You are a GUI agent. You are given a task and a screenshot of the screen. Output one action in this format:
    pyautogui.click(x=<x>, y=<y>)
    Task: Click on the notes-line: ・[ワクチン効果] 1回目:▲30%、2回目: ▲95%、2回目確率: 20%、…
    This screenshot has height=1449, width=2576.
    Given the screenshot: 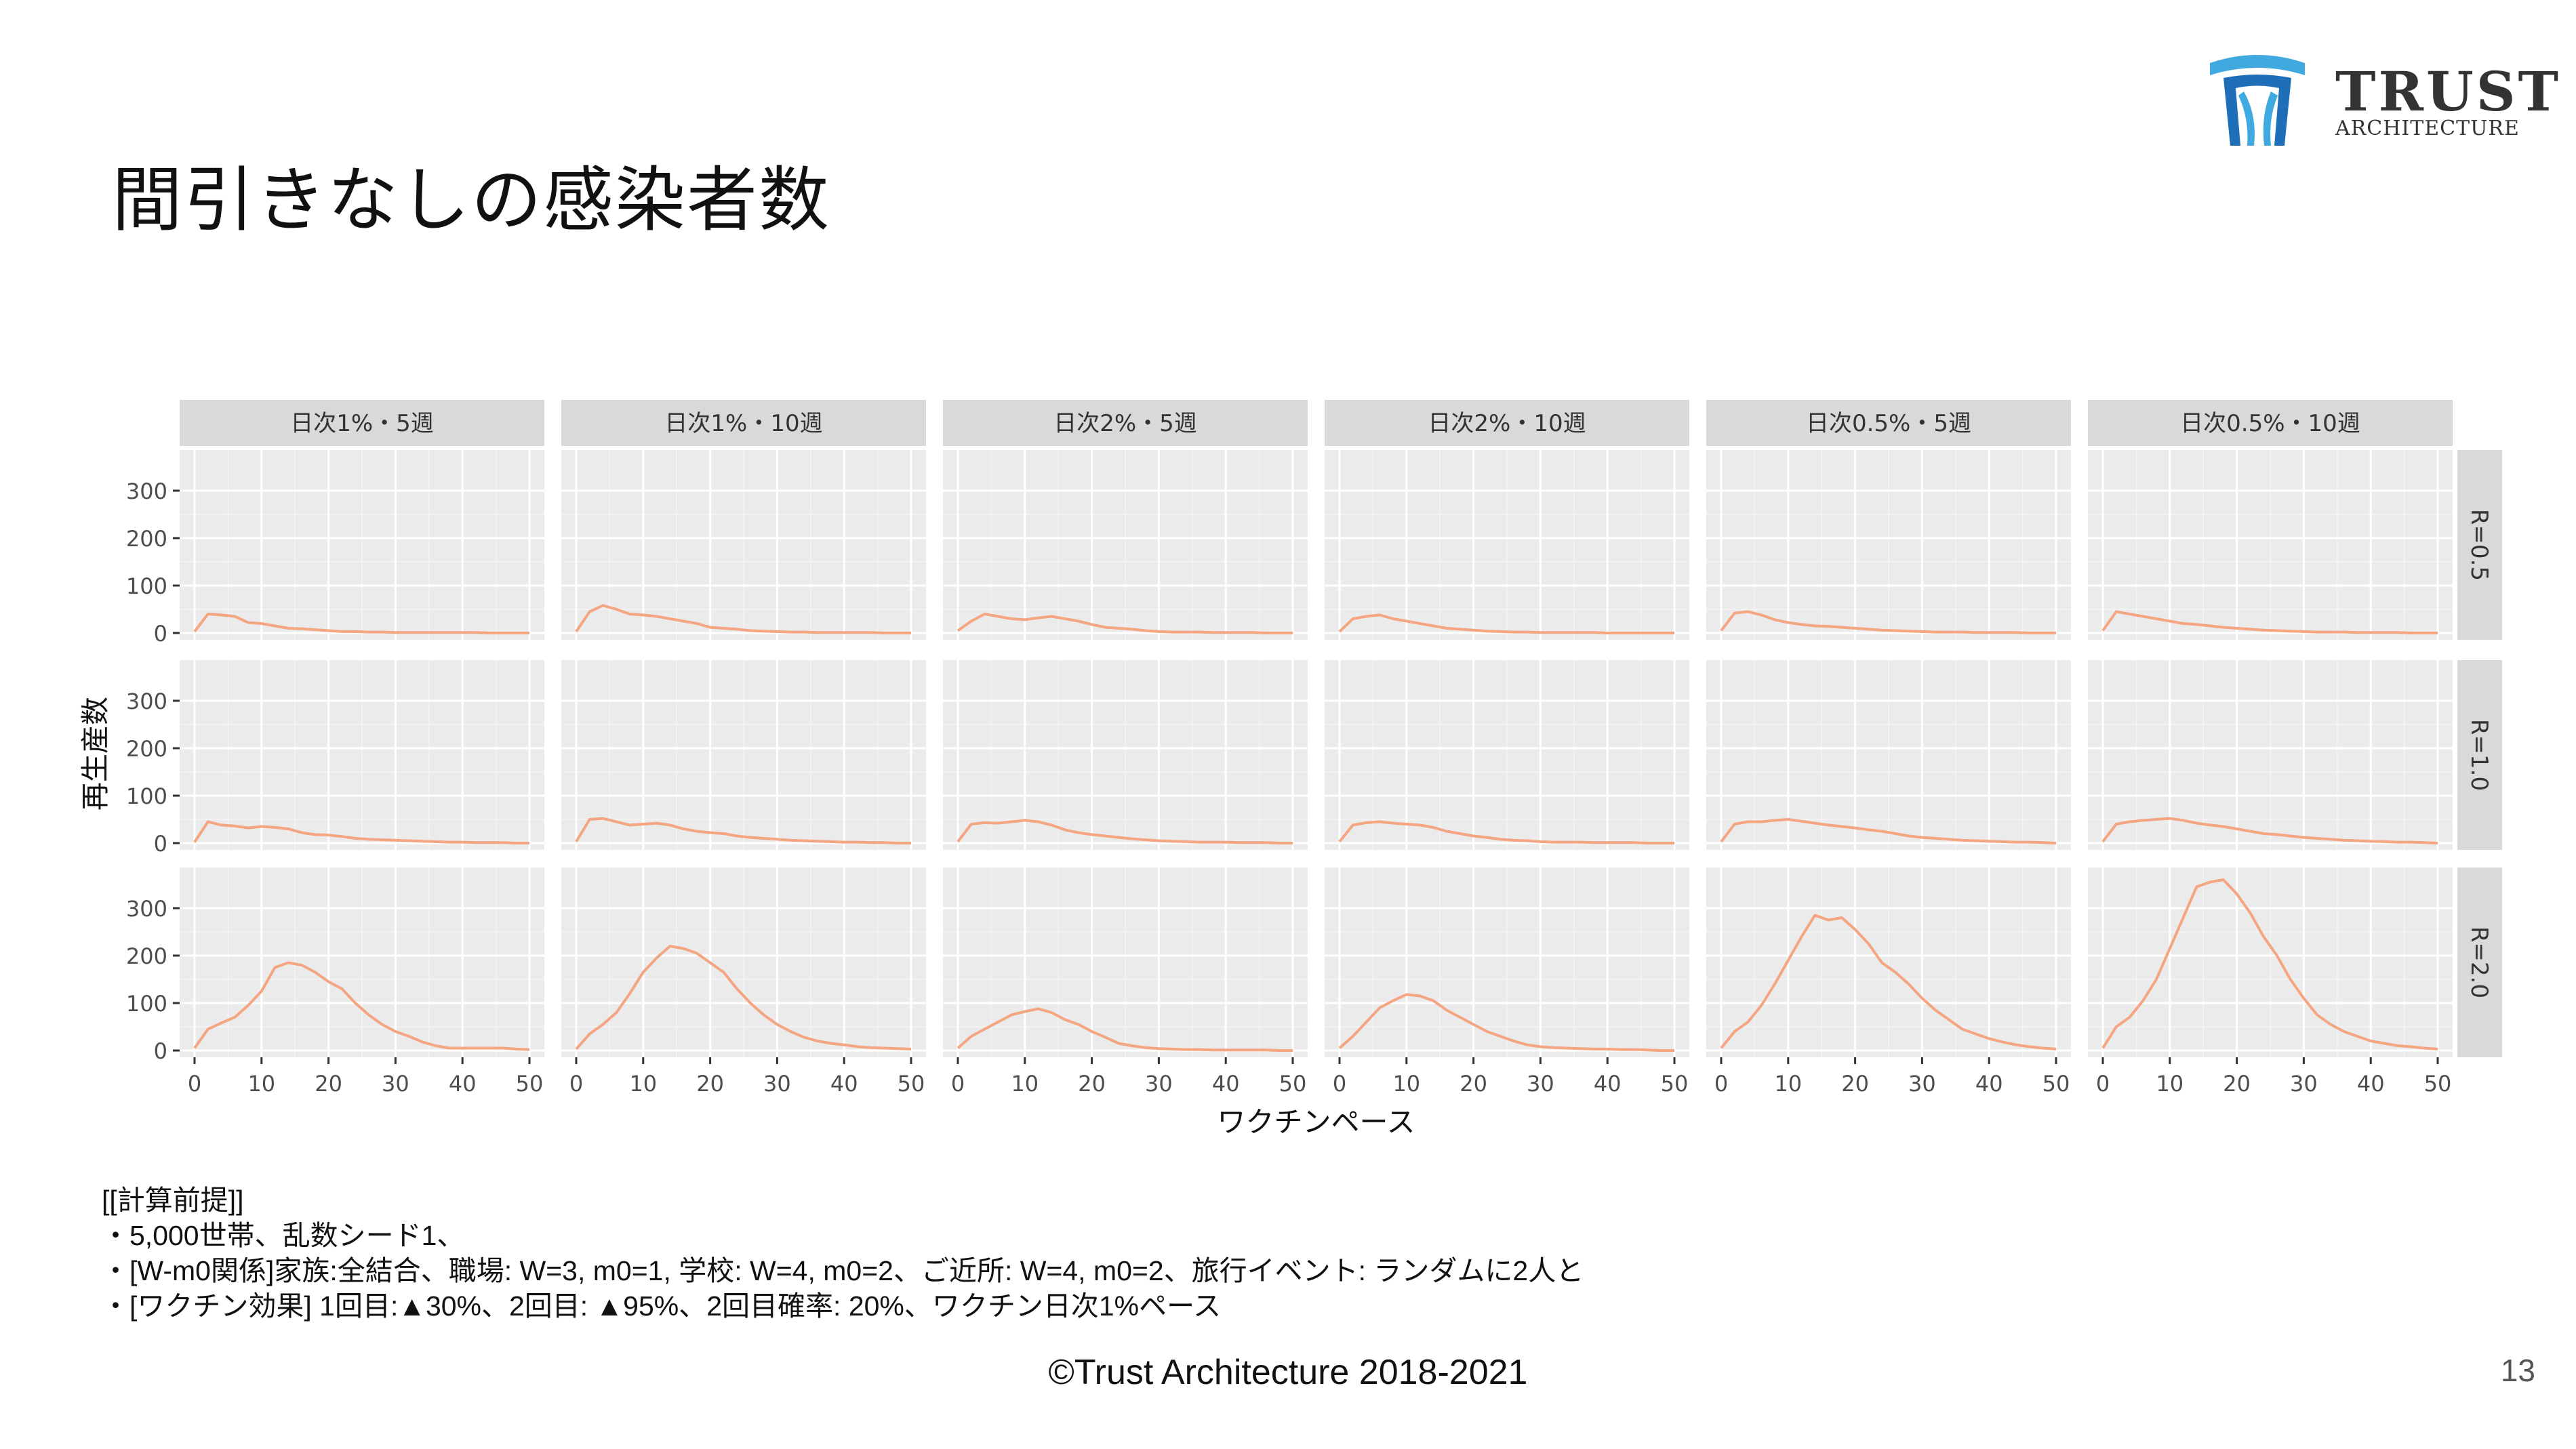 What is the action you would take?
    pyautogui.click(x=662, y=1306)
    